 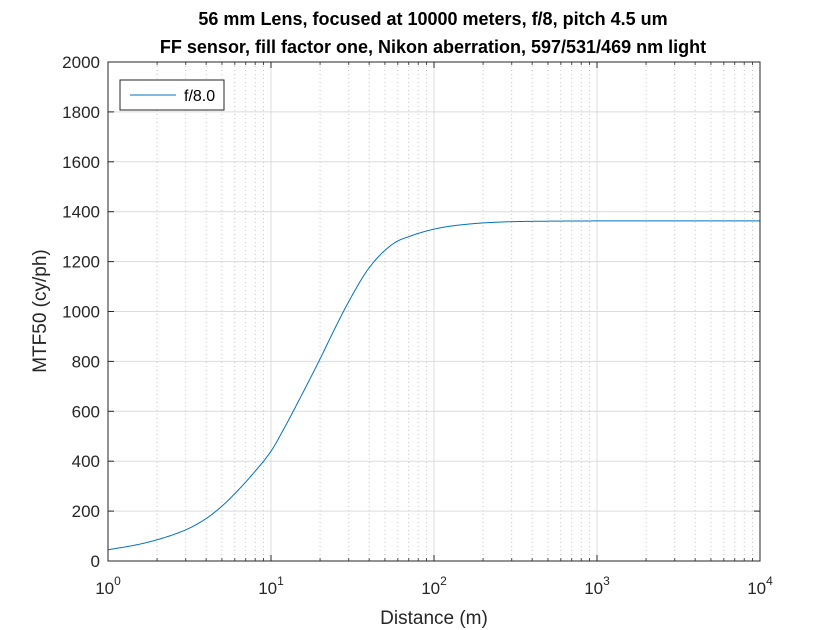 I want to click on x-tick-label: 10², so click(x=434, y=586).